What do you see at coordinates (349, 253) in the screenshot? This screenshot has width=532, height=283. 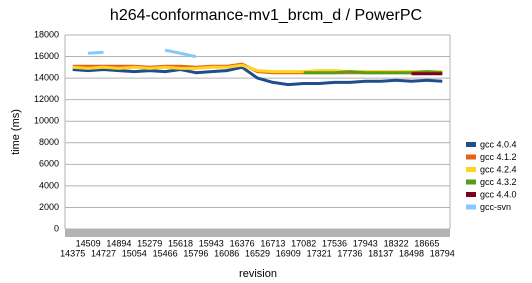 I see `x-tick-label: 17736` at bounding box center [349, 253].